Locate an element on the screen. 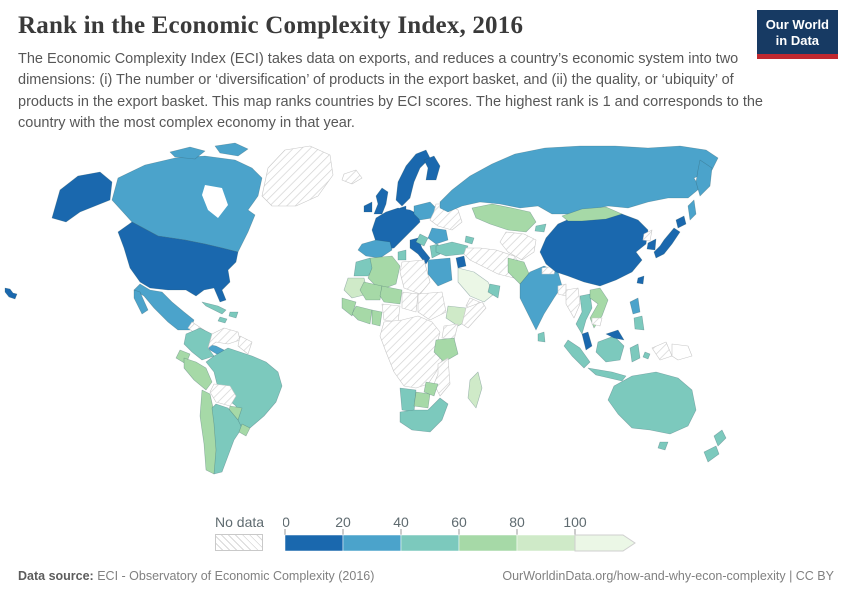  country-mongolia is located at coordinates (592, 214).